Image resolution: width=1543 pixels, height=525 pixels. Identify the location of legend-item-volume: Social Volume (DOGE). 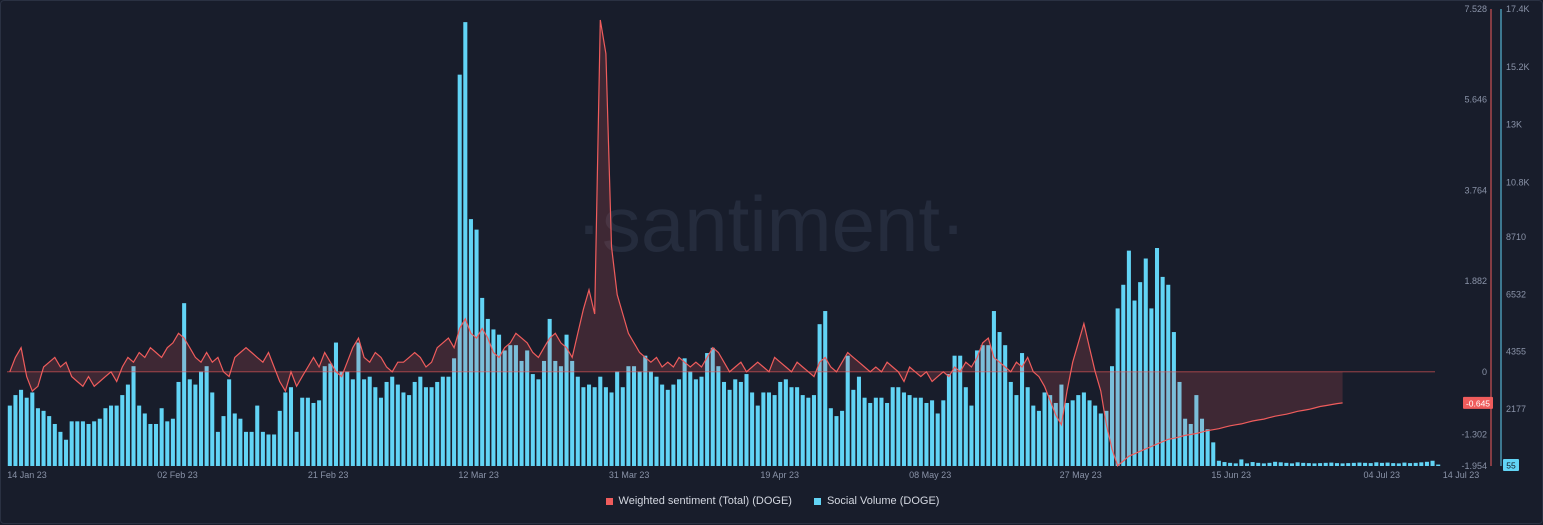
(876, 501).